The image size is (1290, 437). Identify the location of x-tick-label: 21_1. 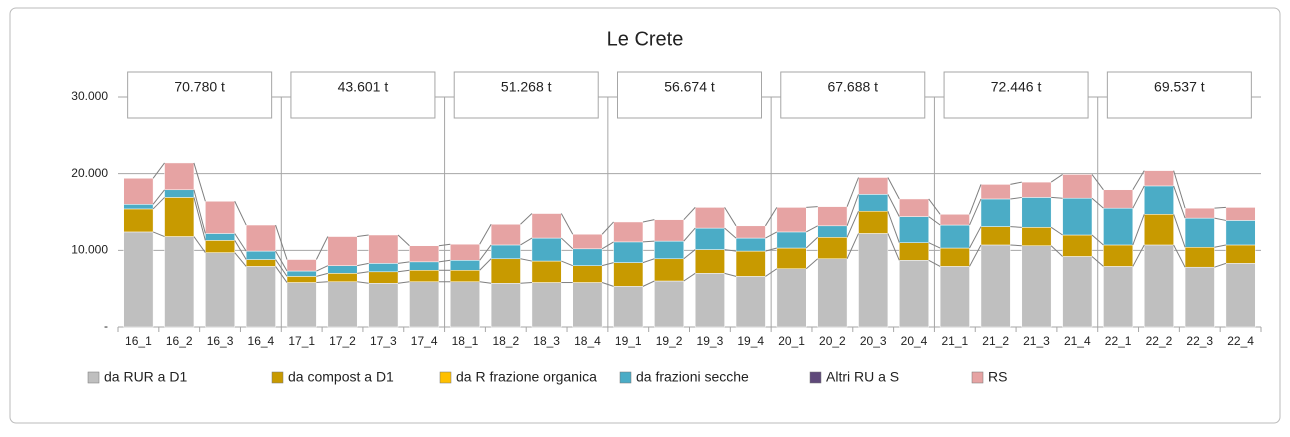
(954, 341).